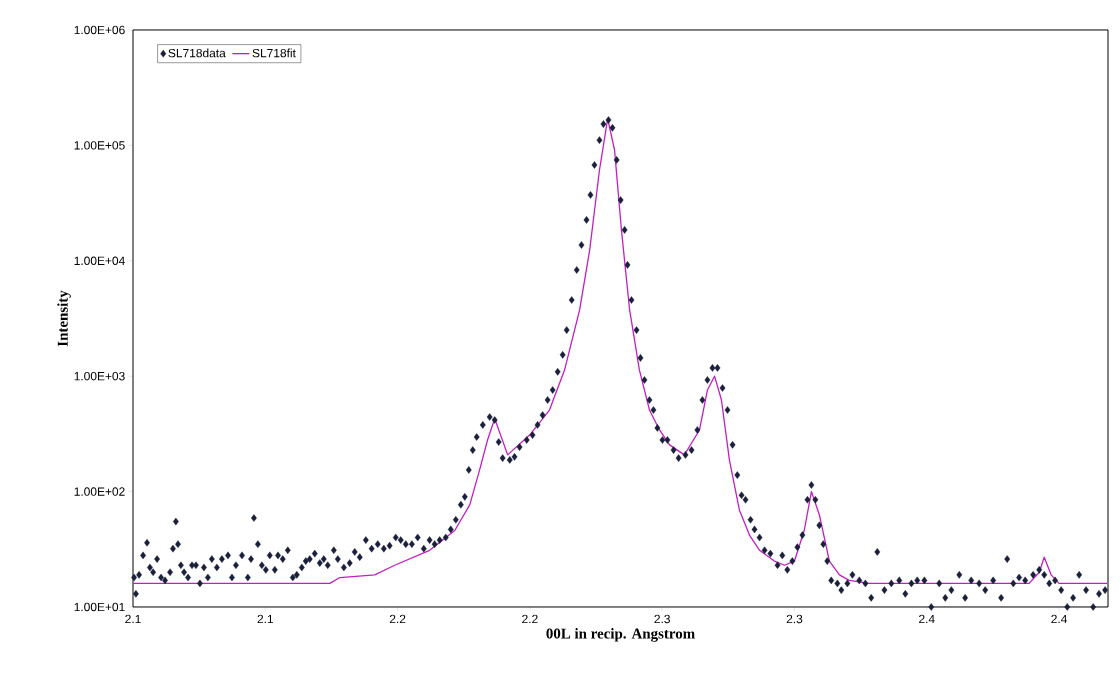  Describe the element at coordinates (64, 318) in the screenshot. I see `y-axis-title: Intensity` at that location.